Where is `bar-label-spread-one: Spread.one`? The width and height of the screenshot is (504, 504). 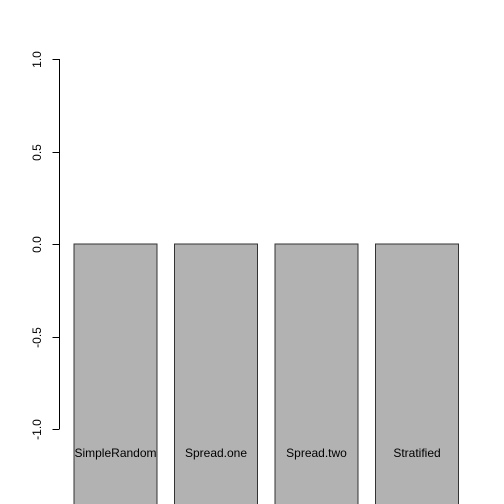
bar-label-spread-one: Spread.one is located at coordinates (216, 453).